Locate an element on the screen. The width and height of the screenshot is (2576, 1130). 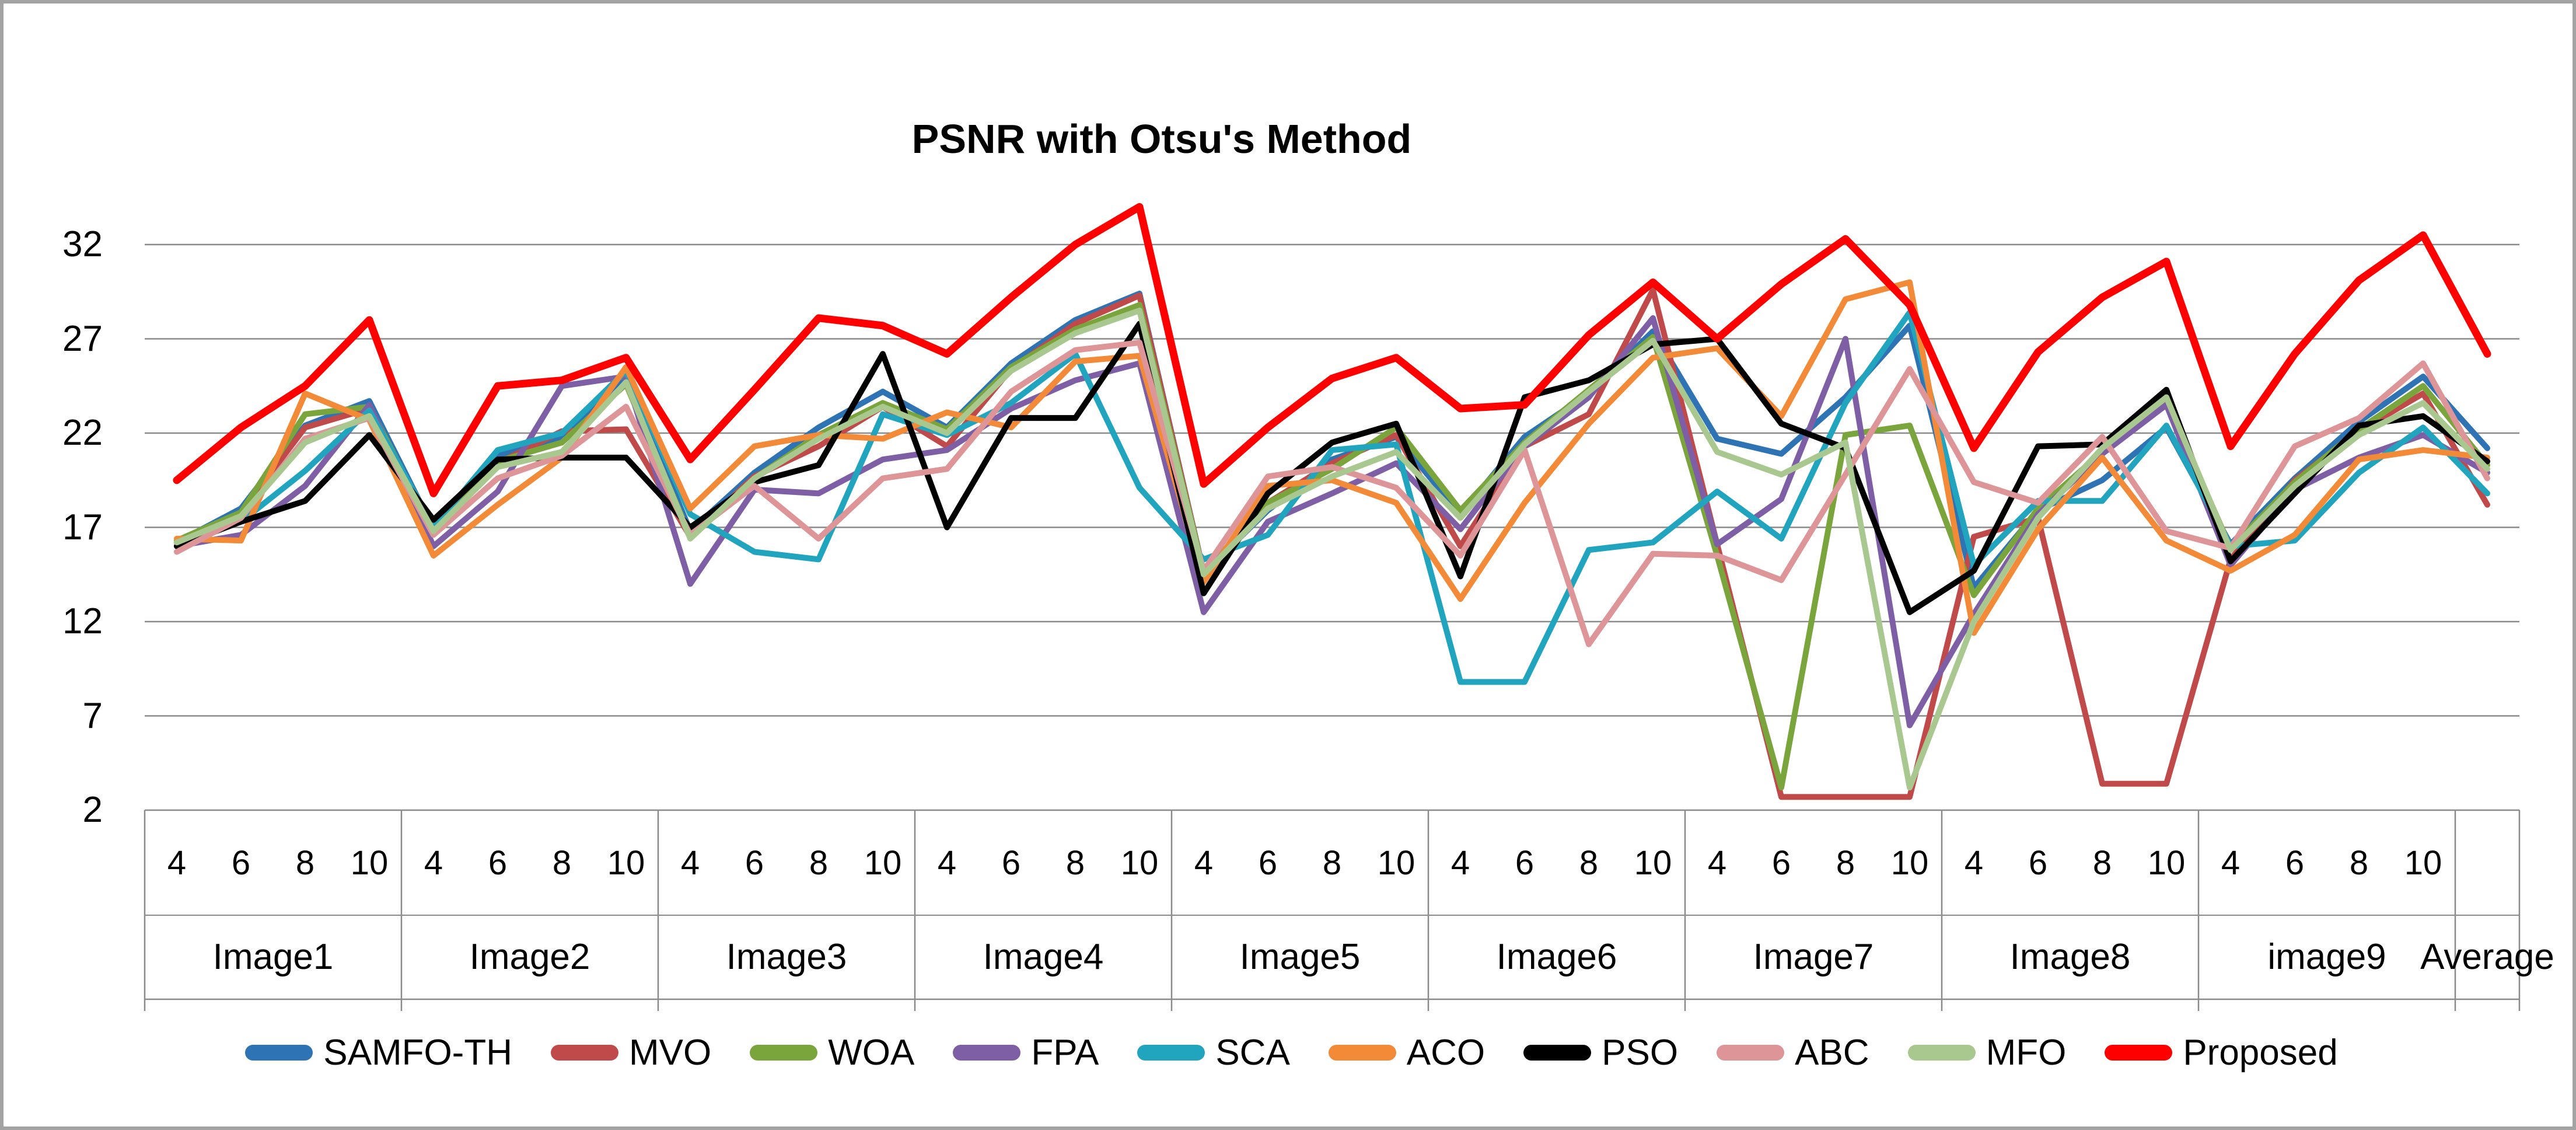
legend: SAMFO-TH MVO WOA FPA SCA ACO PSO ABC MFO Proposed is located at coordinates (1288, 1052).